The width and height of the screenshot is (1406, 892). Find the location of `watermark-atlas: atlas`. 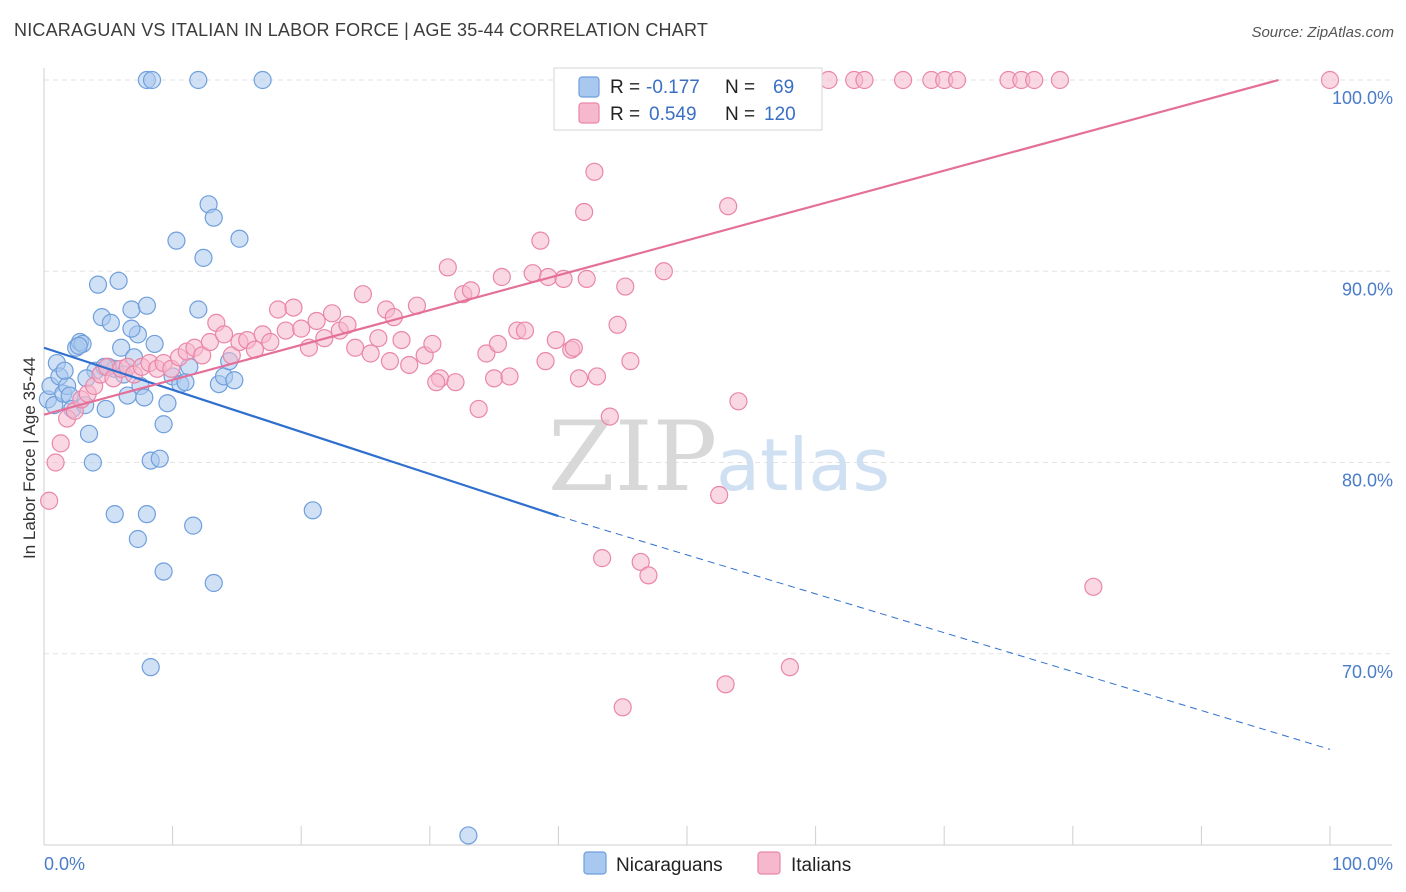

watermark-atlas: atlas is located at coordinates (803, 465).